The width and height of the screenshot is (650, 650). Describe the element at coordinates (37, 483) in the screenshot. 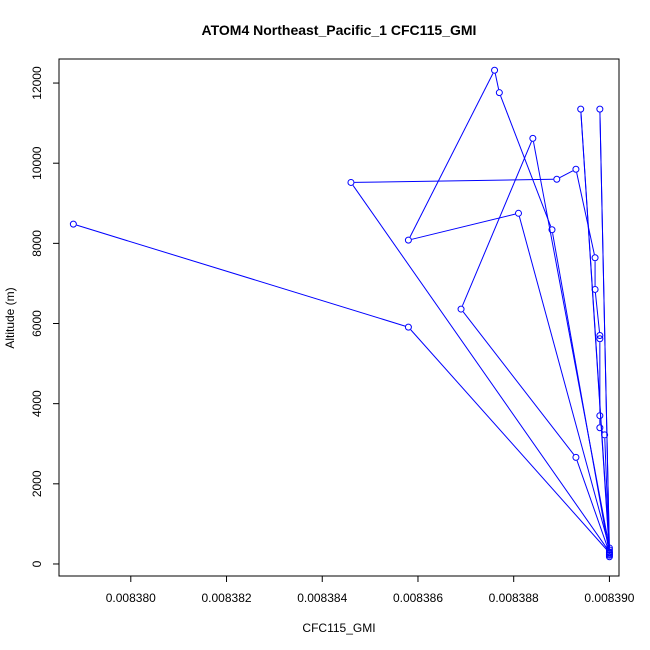

I see `y-tick-label: 2000` at that location.